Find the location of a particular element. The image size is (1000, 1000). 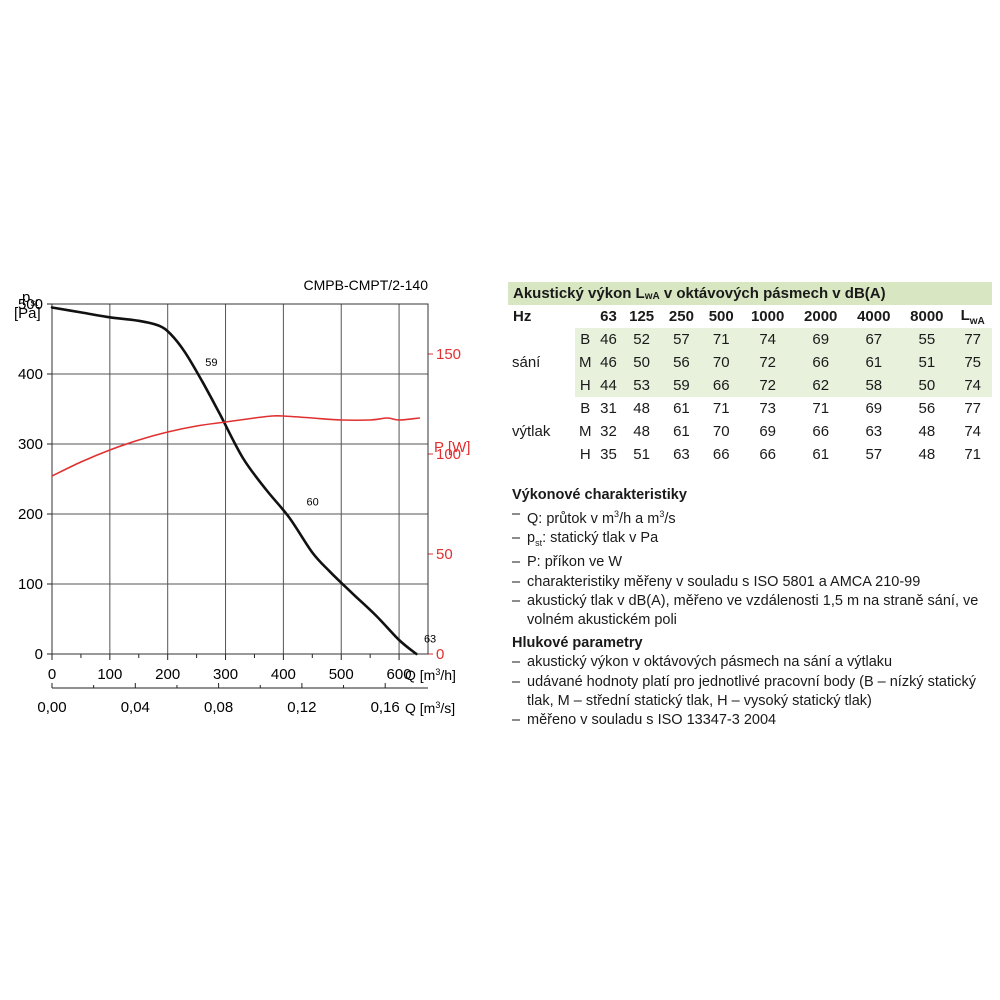

band-value: 44 is located at coordinates (608, 385).